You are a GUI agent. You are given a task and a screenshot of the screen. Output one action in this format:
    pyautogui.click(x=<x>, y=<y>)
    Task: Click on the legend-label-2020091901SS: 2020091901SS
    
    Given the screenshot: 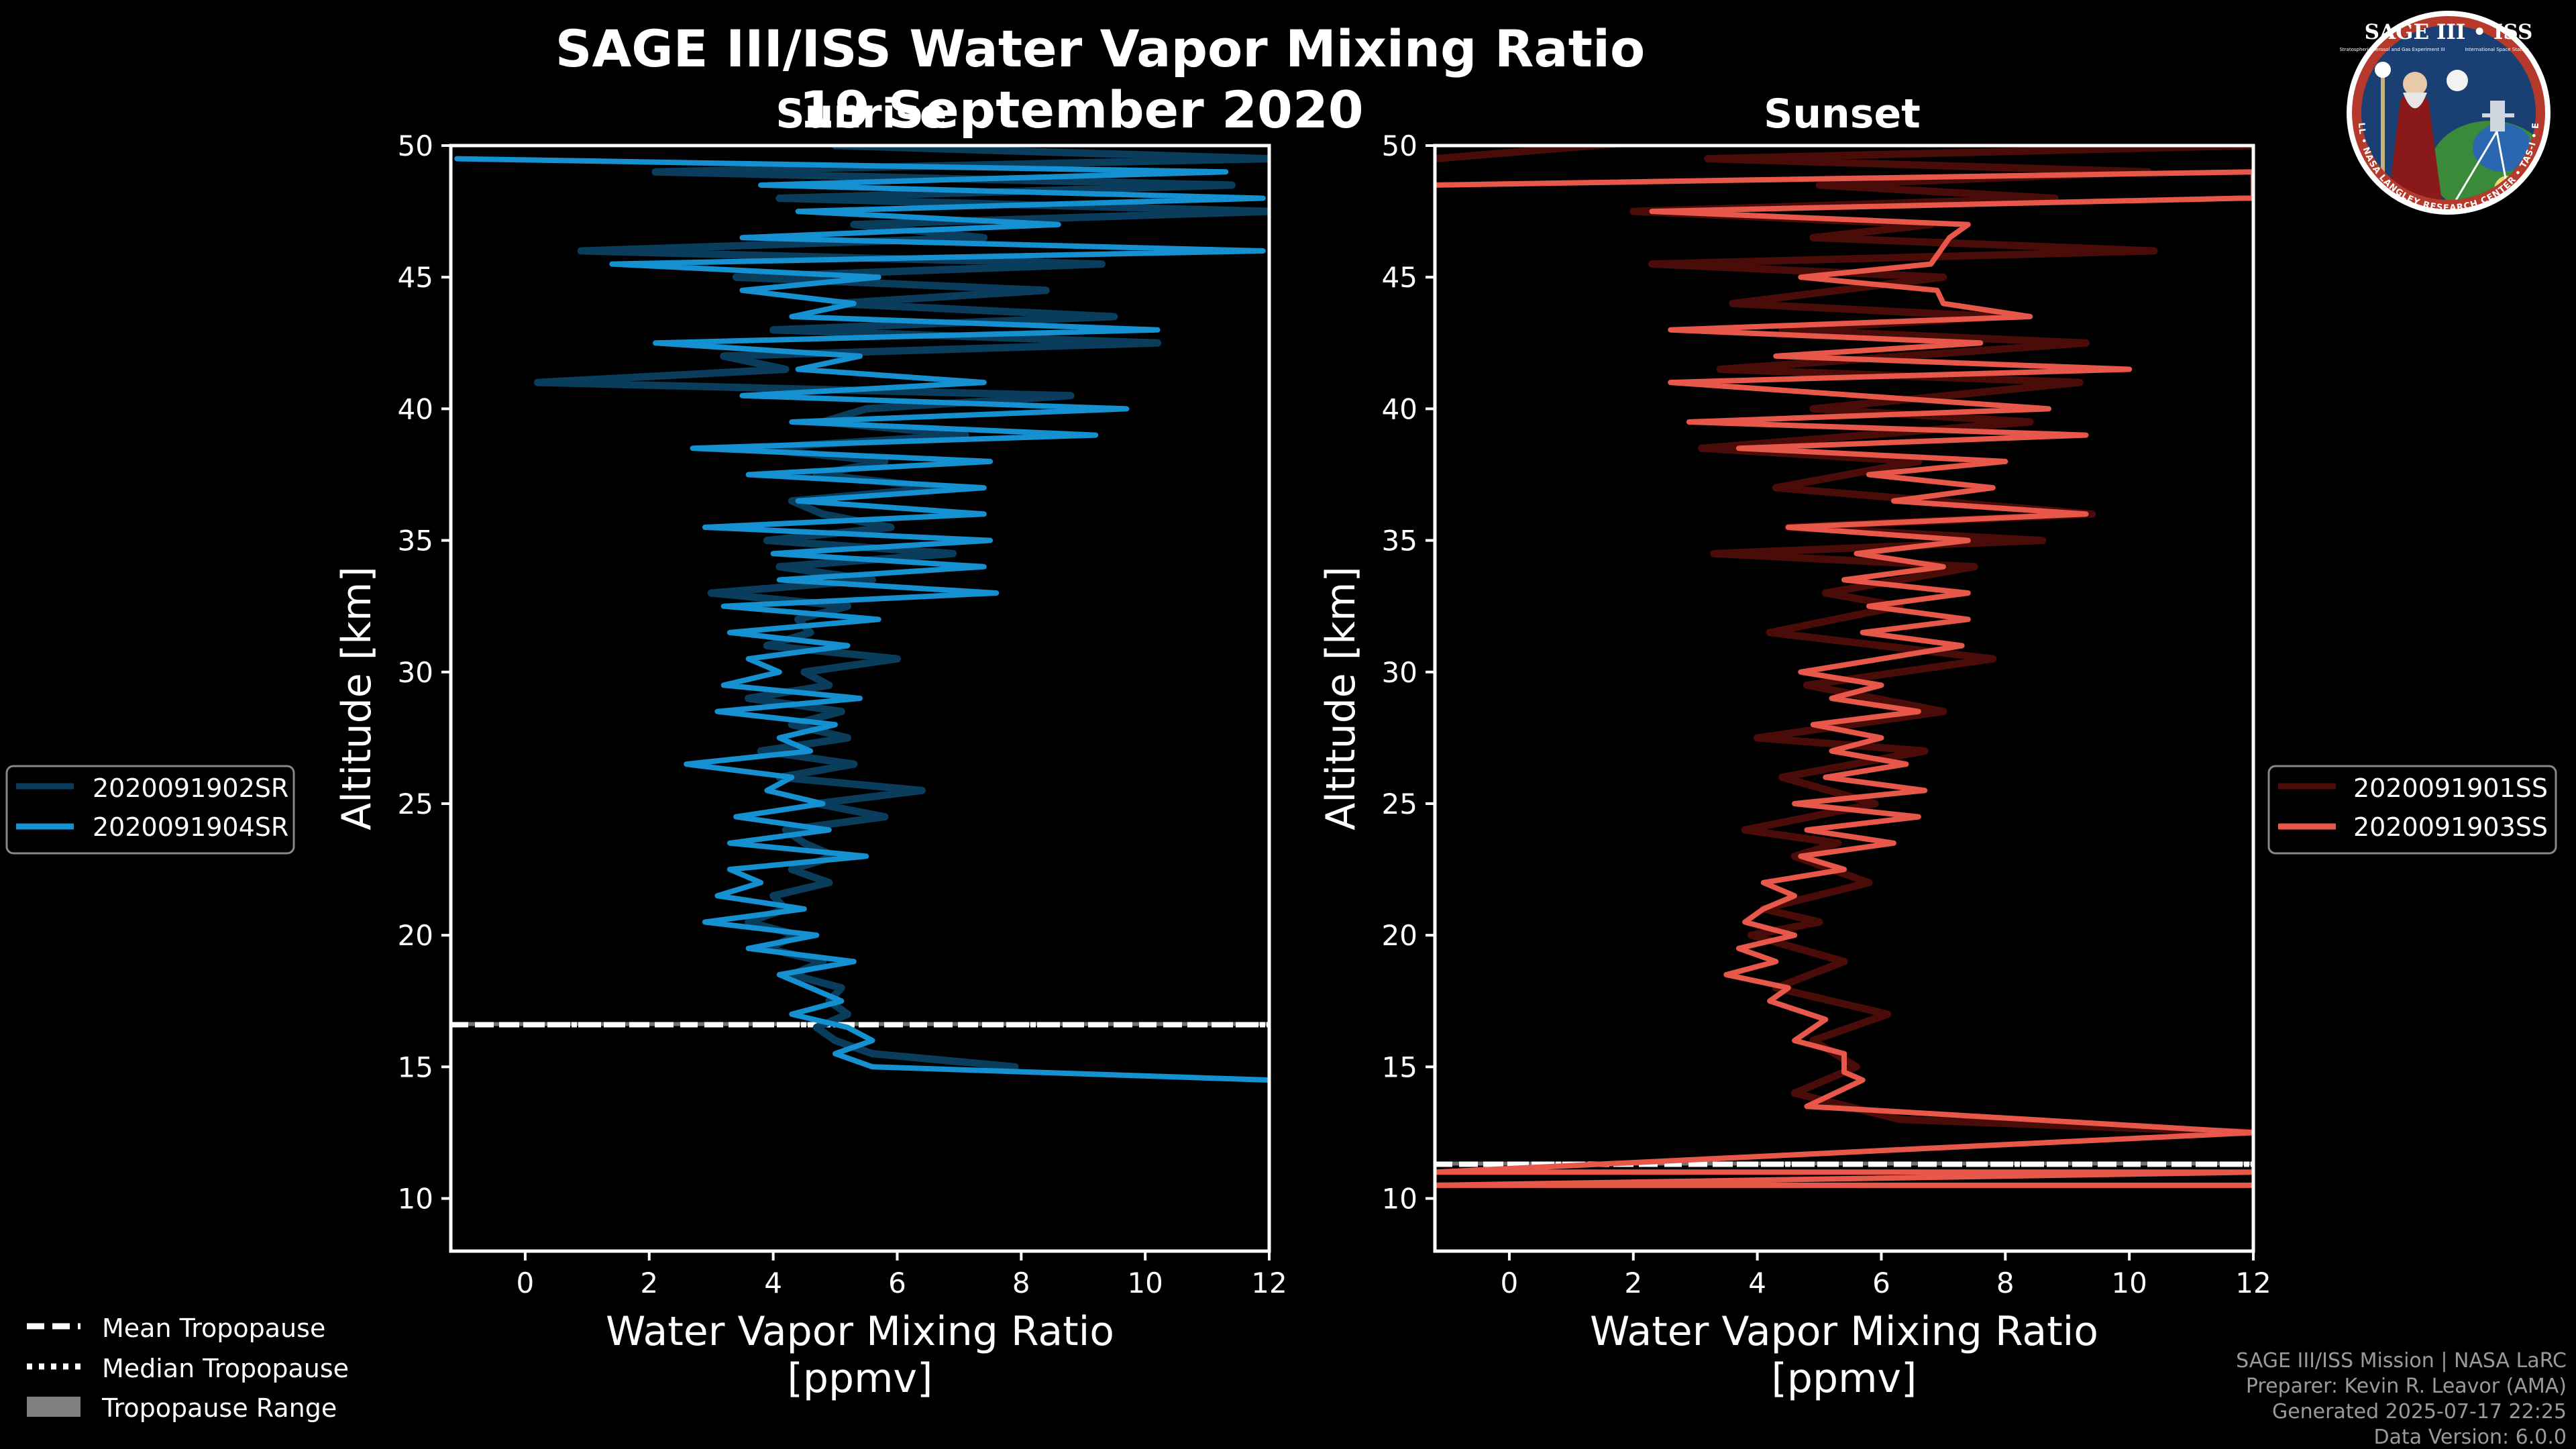 What is the action you would take?
    pyautogui.click(x=2450, y=788)
    